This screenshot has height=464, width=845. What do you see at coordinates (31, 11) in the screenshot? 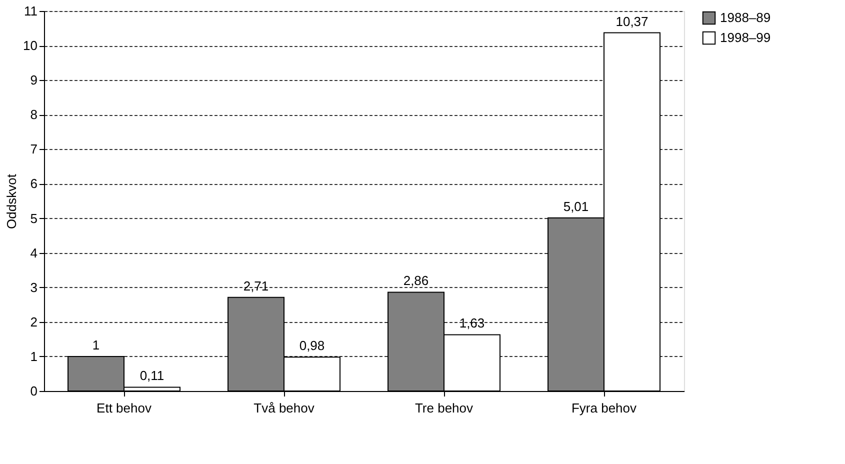
I see `y-tick-label: 11` at bounding box center [31, 11].